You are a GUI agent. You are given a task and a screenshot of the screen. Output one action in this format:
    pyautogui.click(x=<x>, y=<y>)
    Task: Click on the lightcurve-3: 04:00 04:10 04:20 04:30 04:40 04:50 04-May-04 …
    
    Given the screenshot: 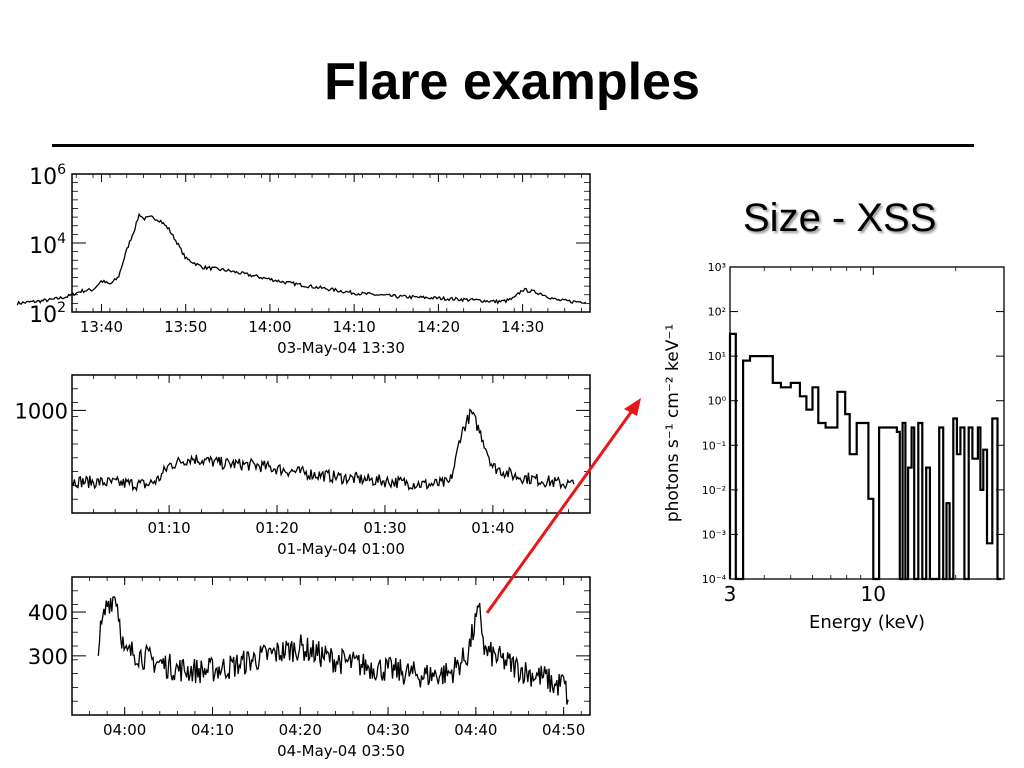 What is the action you would take?
    pyautogui.click(x=309, y=668)
    